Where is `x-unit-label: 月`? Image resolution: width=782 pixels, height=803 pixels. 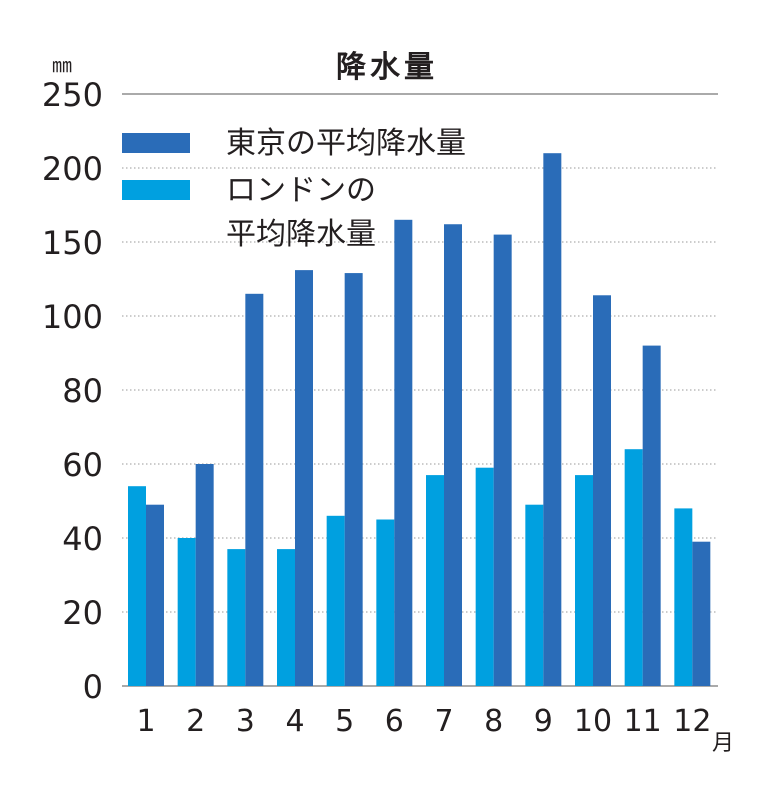 x-unit-label: 月 is located at coordinates (723, 743).